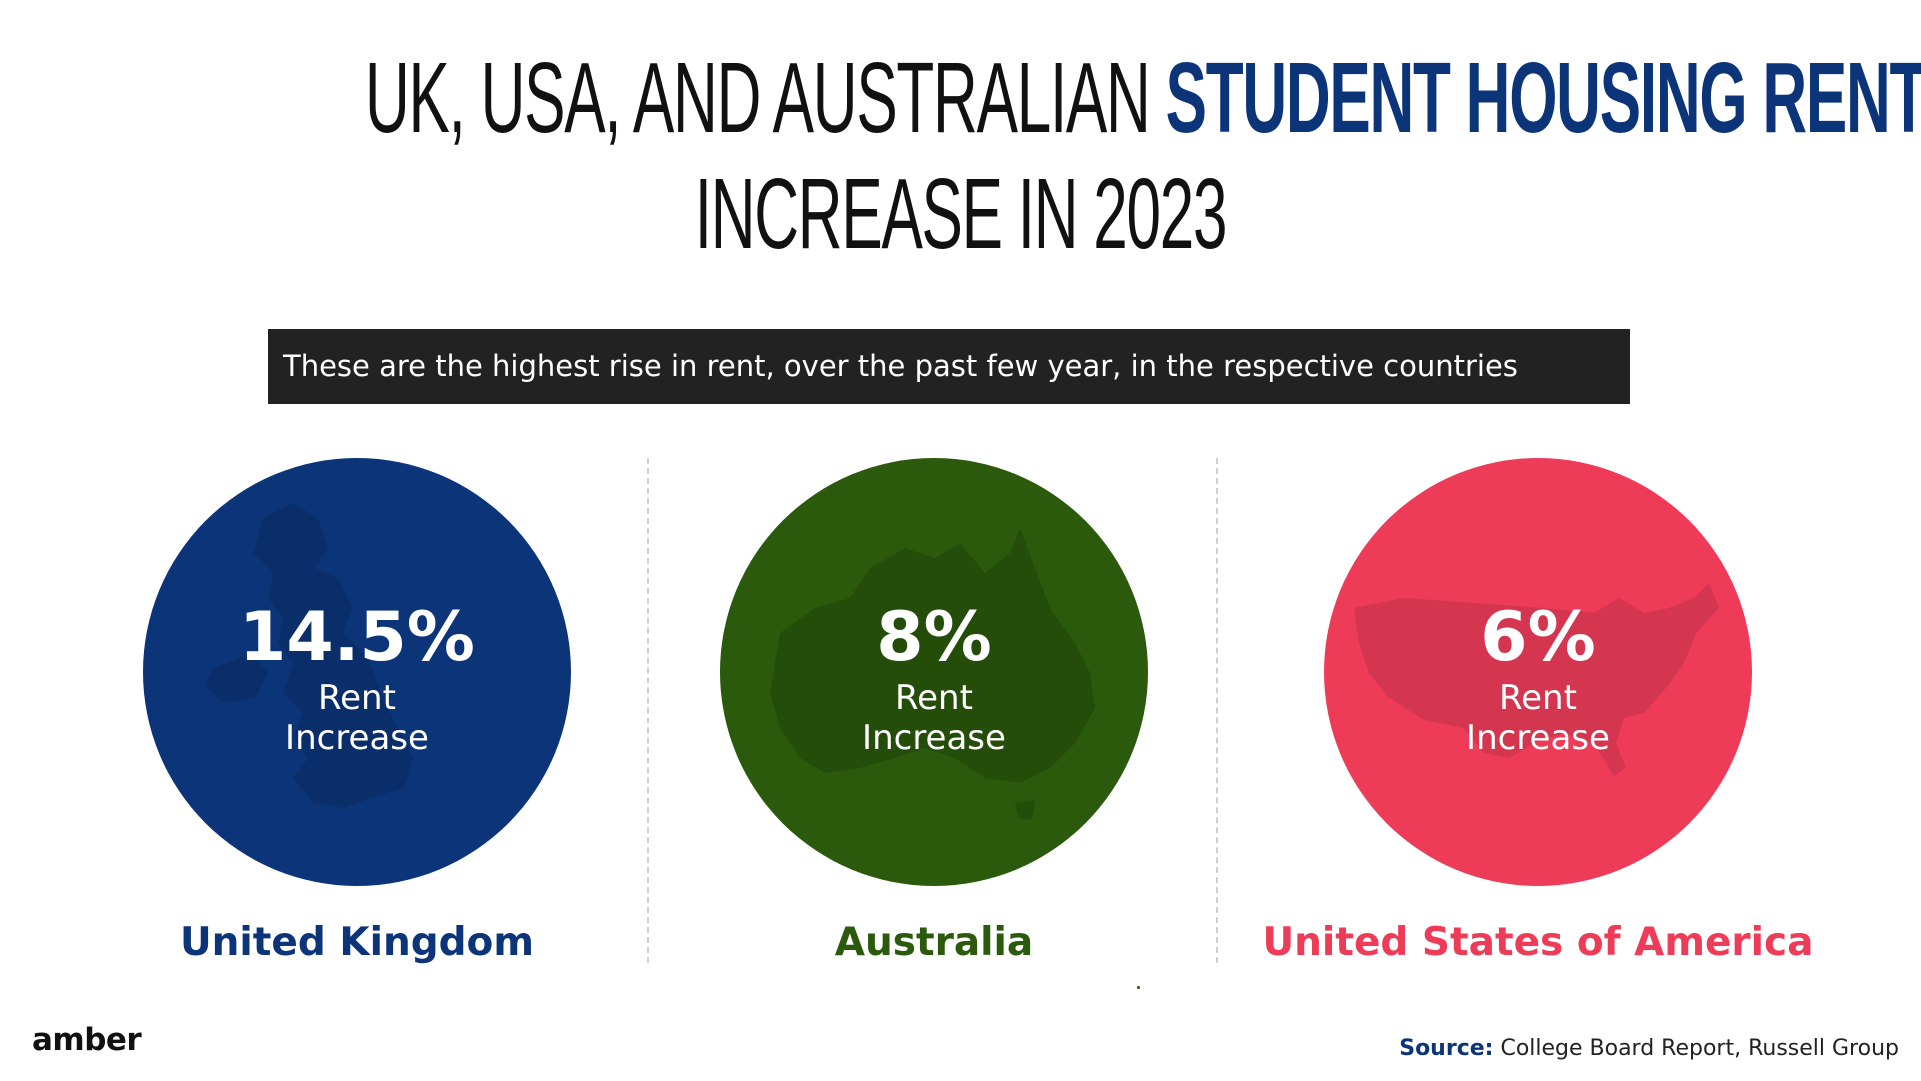  I want to click on stat-circle: 8% Rent Increase, so click(934, 672).